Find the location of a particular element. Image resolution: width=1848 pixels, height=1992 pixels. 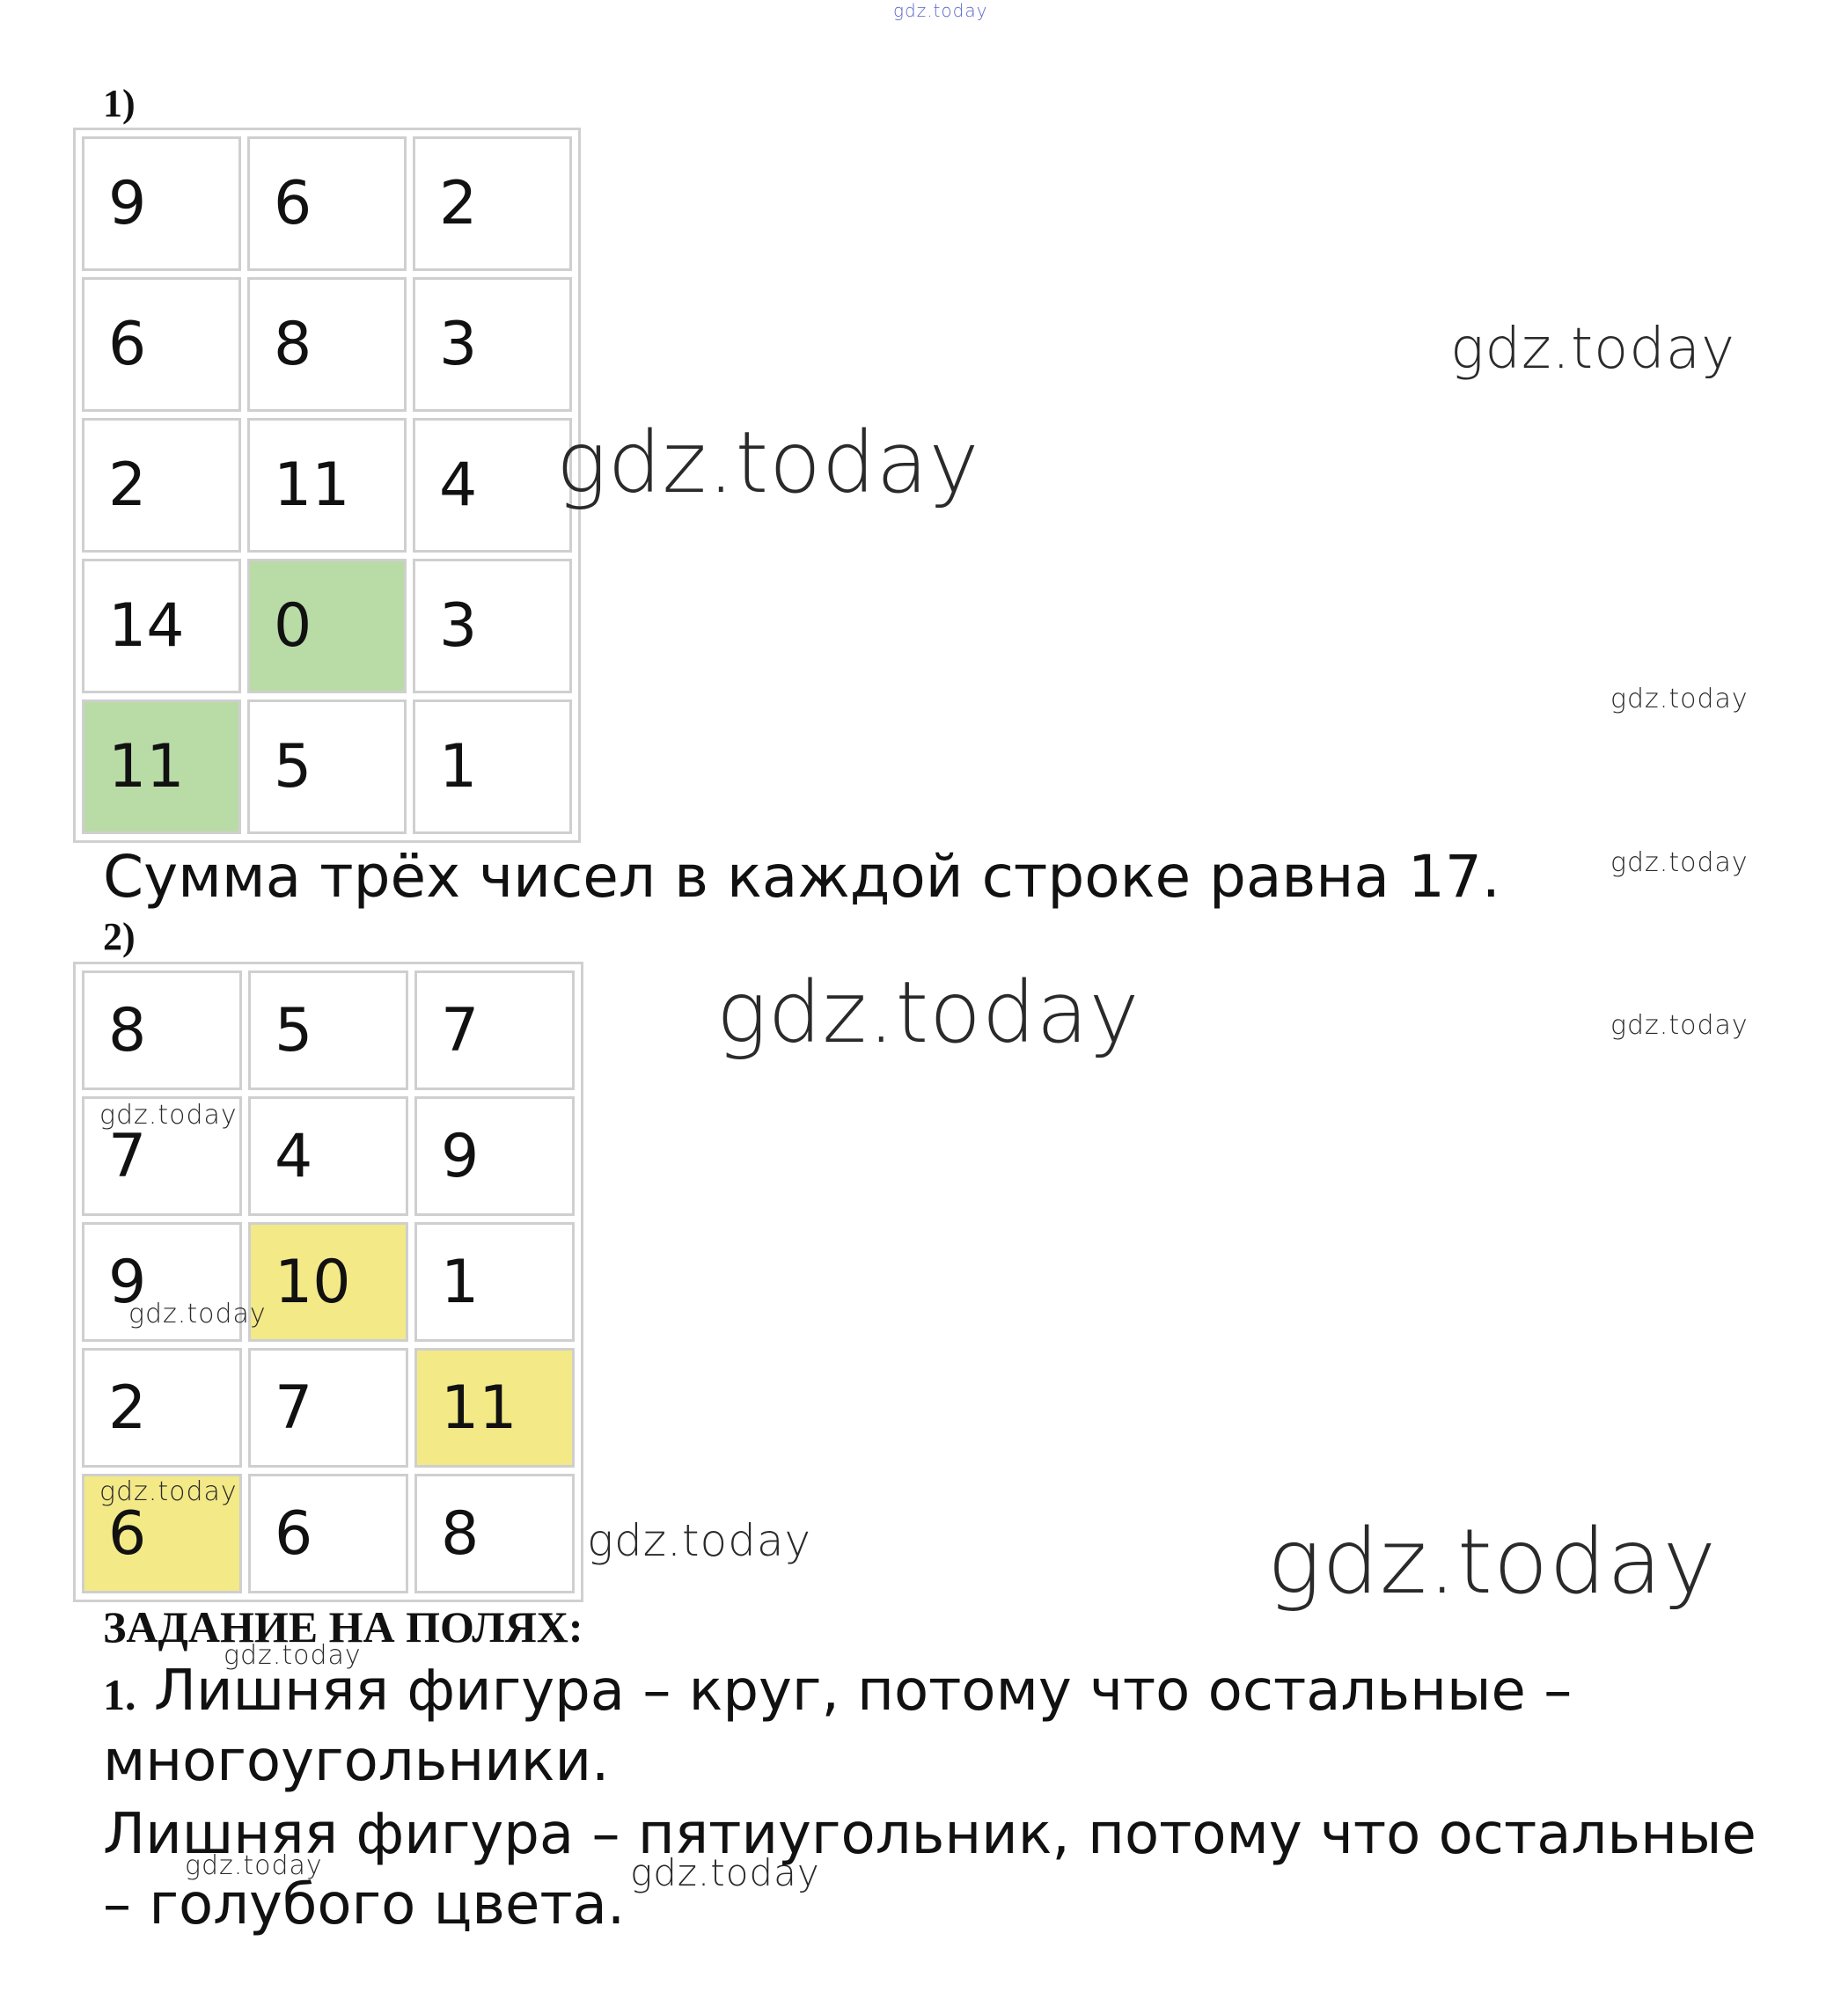

table-cell: 14 is located at coordinates (161, 626).